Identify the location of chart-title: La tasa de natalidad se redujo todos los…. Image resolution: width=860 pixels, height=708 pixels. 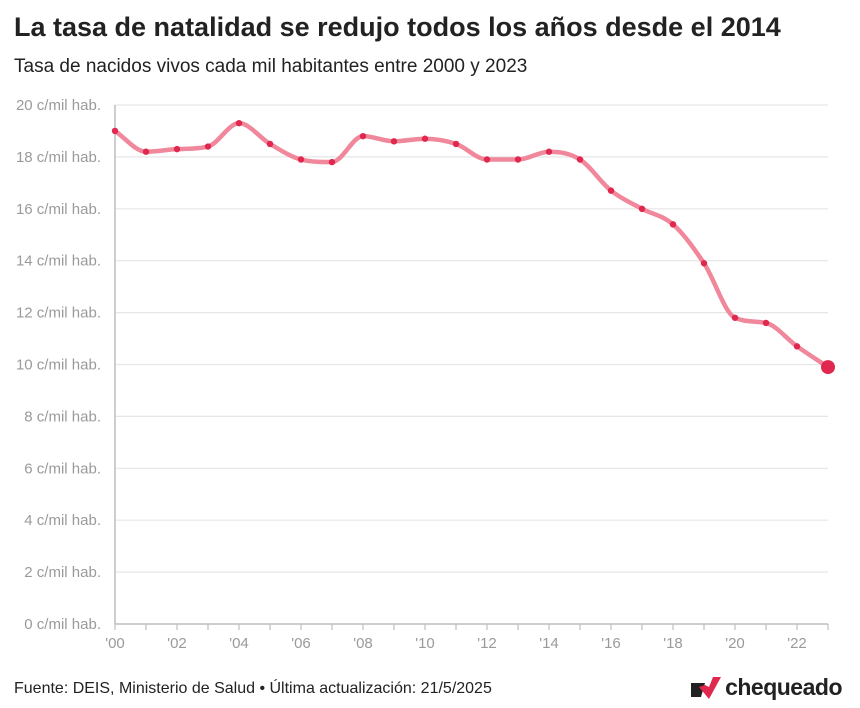
(397, 27).